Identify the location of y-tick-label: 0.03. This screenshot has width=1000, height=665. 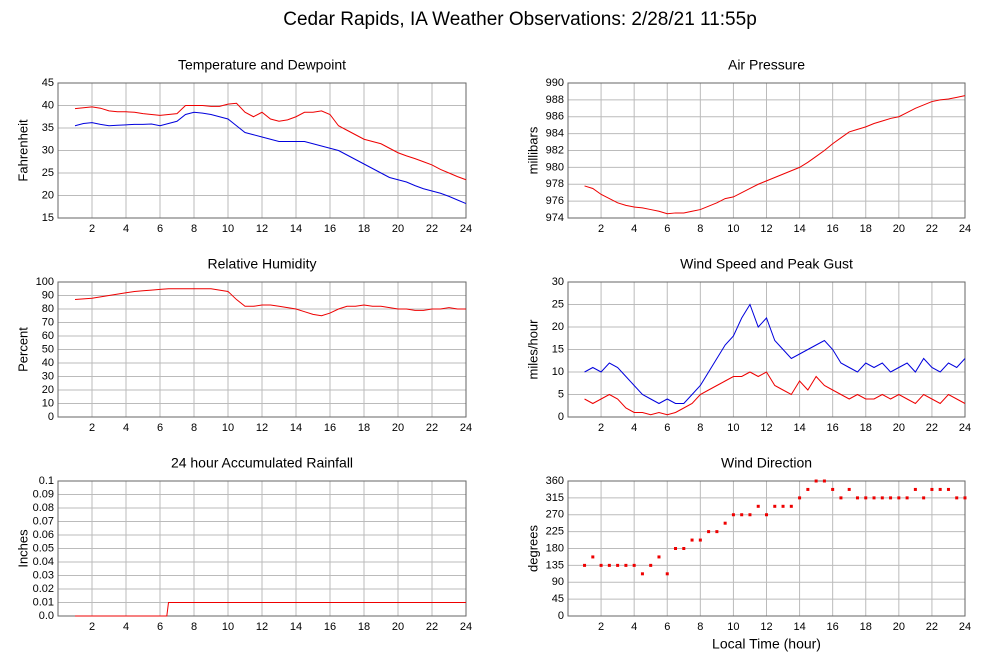
(43, 575).